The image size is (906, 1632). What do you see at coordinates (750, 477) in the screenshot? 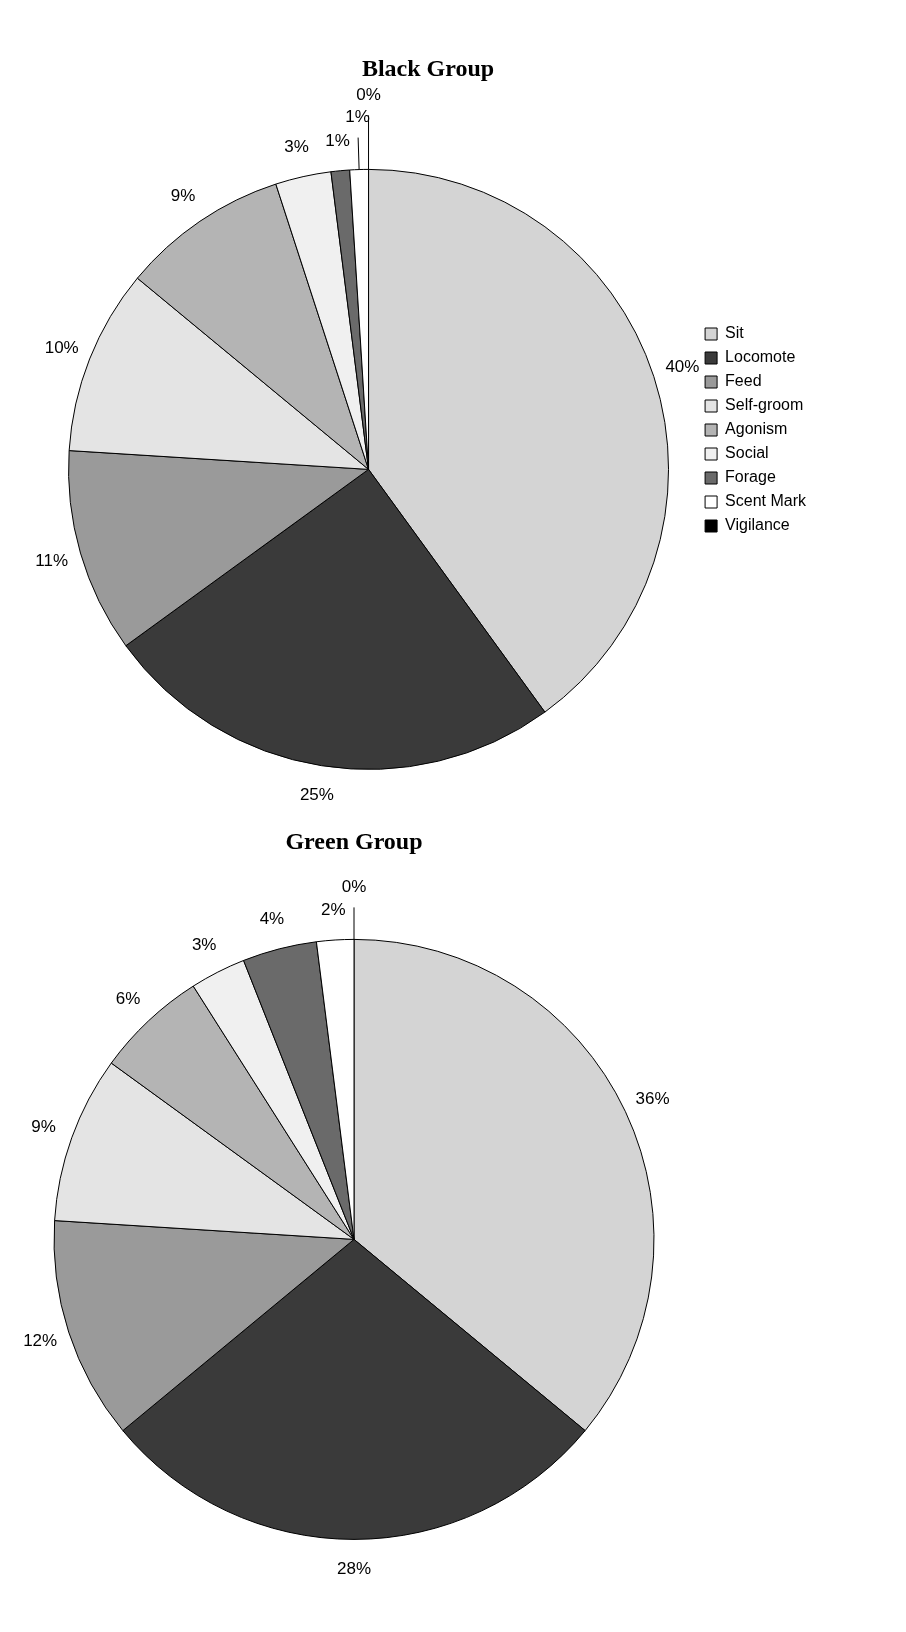
I see `legend-label: Forage` at bounding box center [750, 477].